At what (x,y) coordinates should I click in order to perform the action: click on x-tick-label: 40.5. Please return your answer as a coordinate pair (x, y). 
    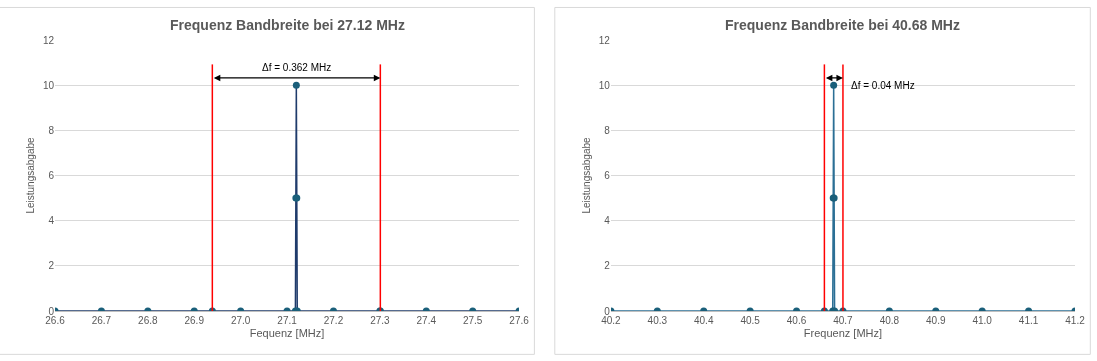
    Looking at the image, I should click on (750, 320).